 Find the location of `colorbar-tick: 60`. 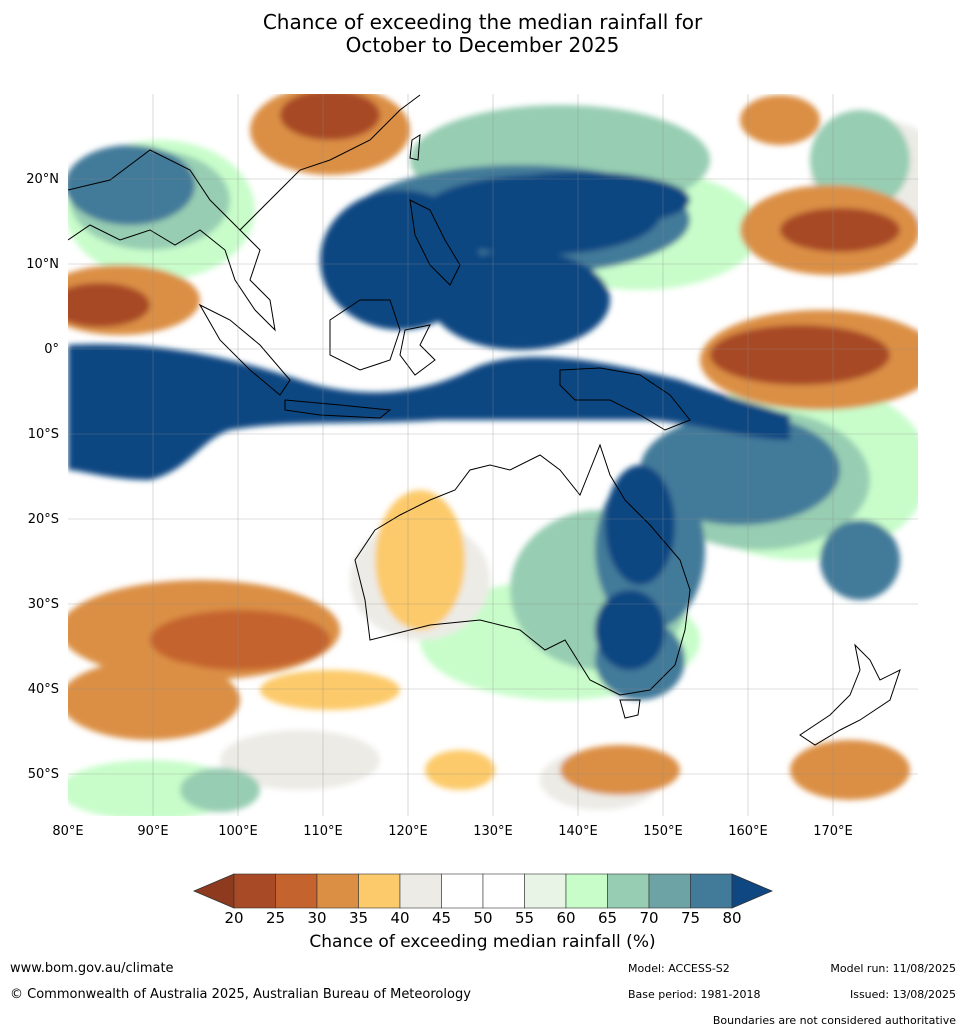

colorbar-tick: 60 is located at coordinates (565, 918).